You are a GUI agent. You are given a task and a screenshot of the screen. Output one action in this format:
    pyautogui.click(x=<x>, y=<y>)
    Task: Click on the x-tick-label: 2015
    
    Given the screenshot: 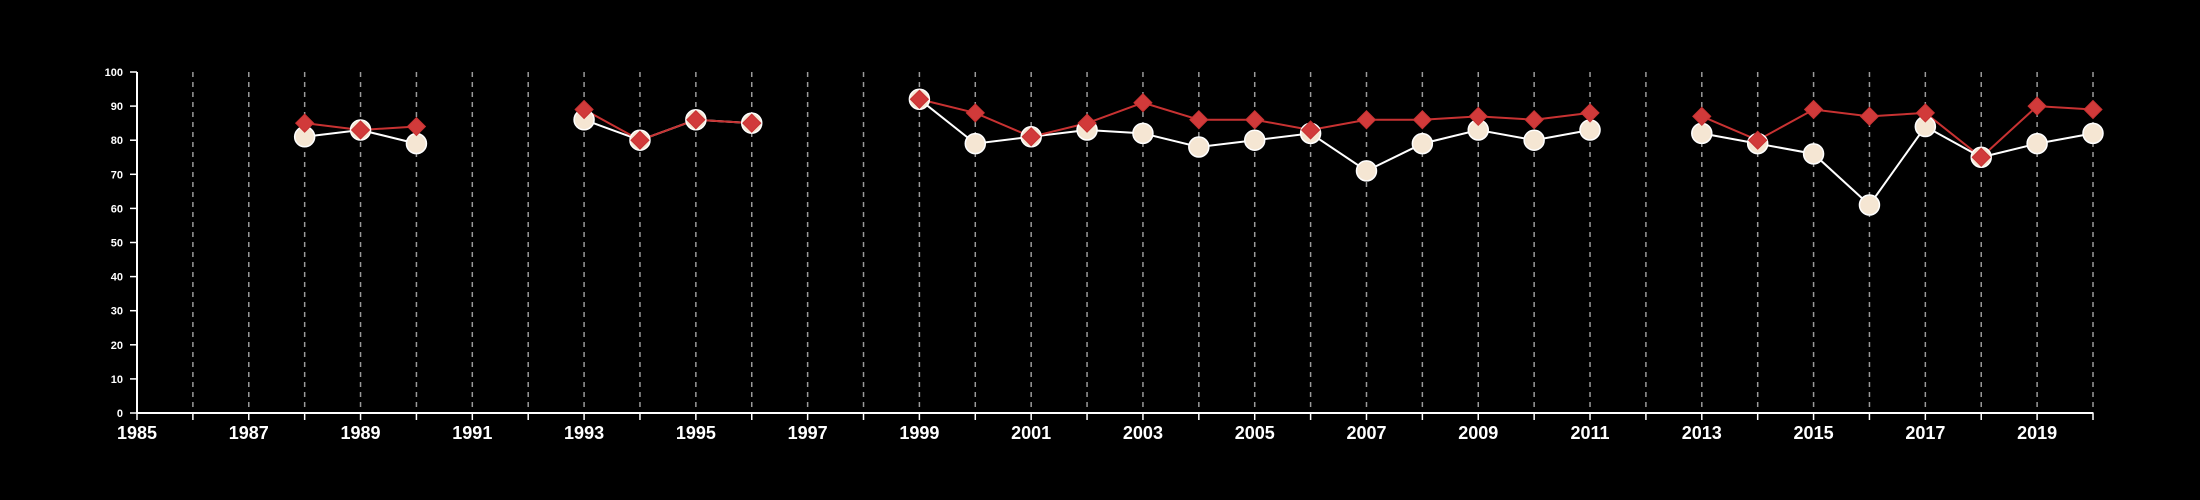 What is the action you would take?
    pyautogui.click(x=1814, y=433)
    